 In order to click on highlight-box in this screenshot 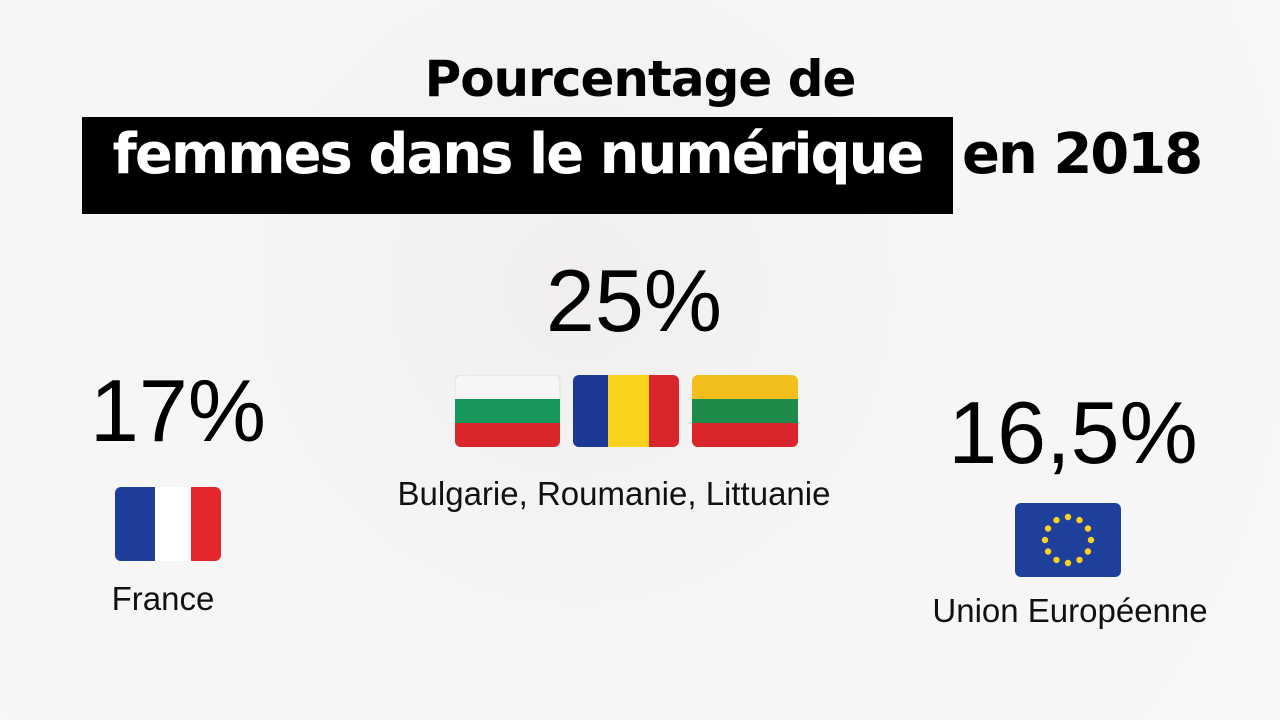, I will do `click(517, 165)`.